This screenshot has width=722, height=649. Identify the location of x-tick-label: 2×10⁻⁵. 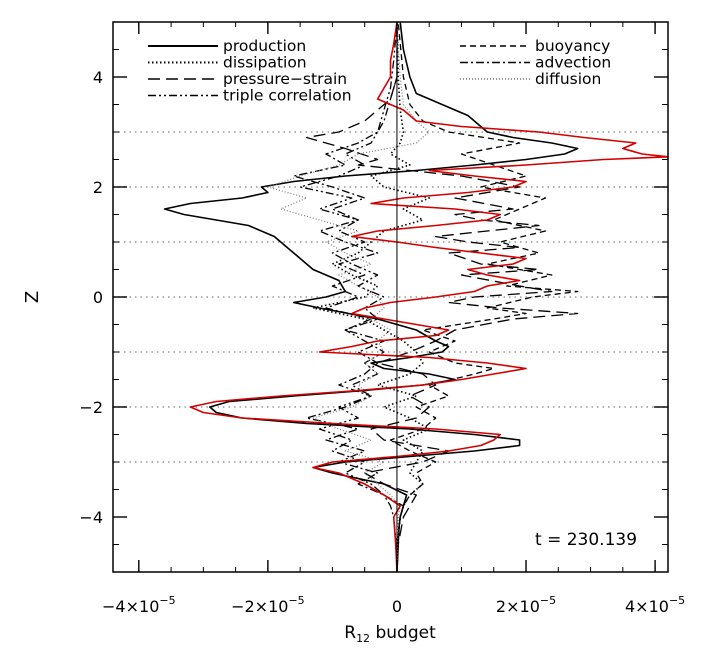
(526, 605).